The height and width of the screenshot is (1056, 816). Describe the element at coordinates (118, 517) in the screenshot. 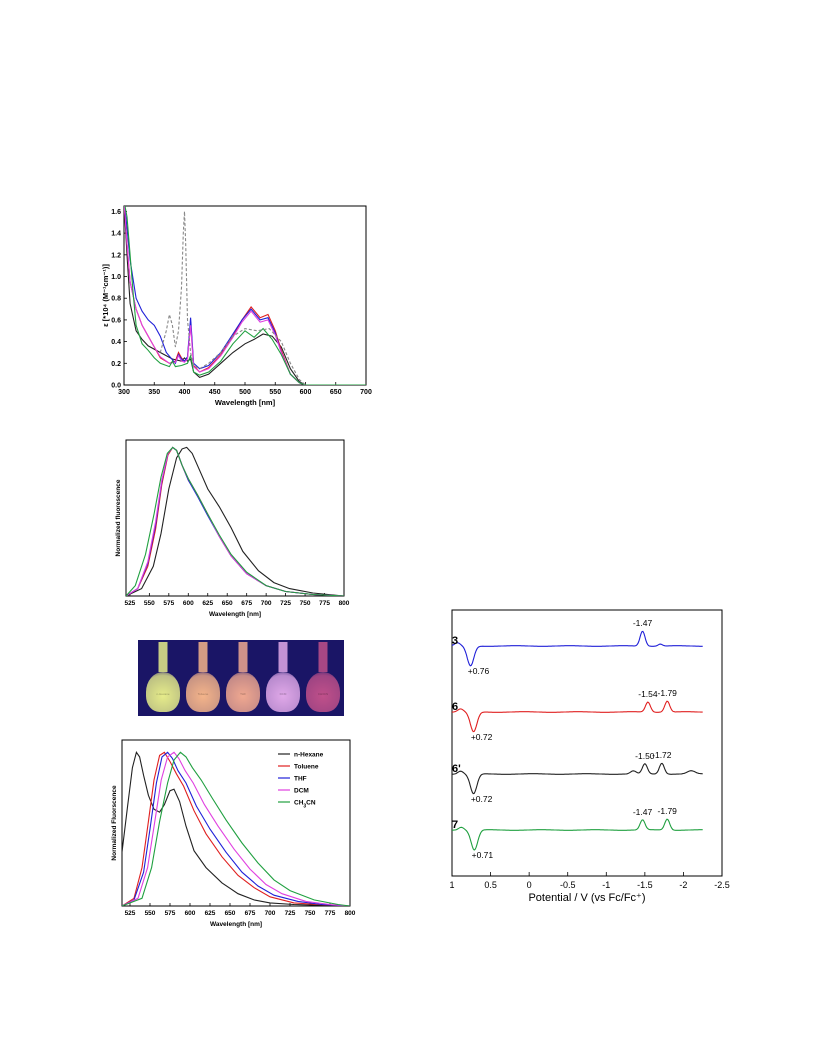

I see `y-axis-label: Normalized fluorescence` at that location.